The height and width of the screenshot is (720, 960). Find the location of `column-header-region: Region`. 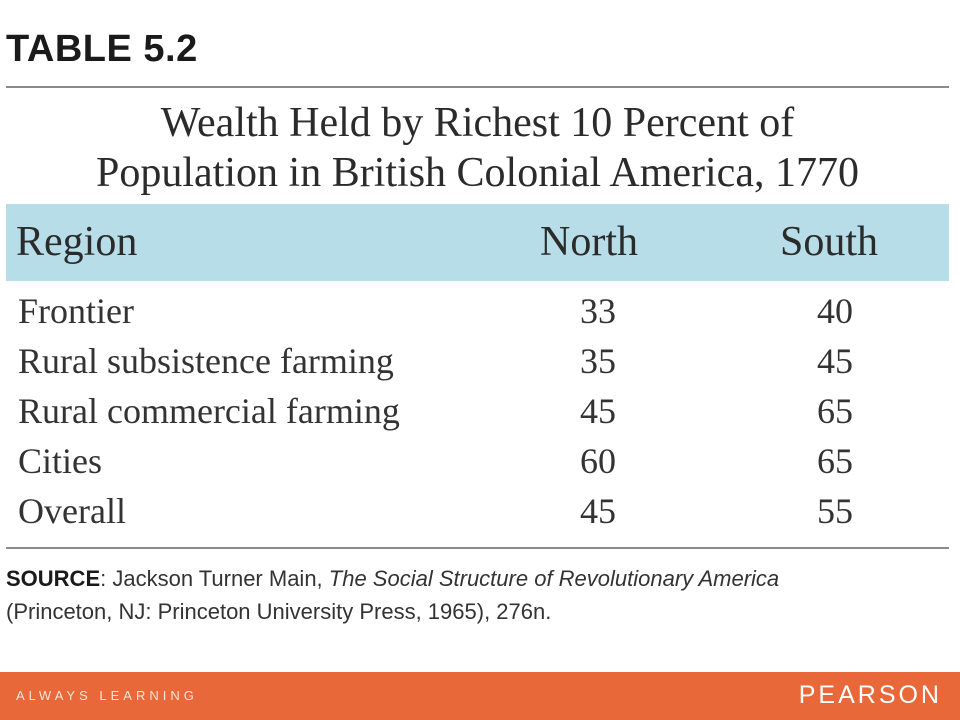

column-header-region: Region is located at coordinates (77, 242).